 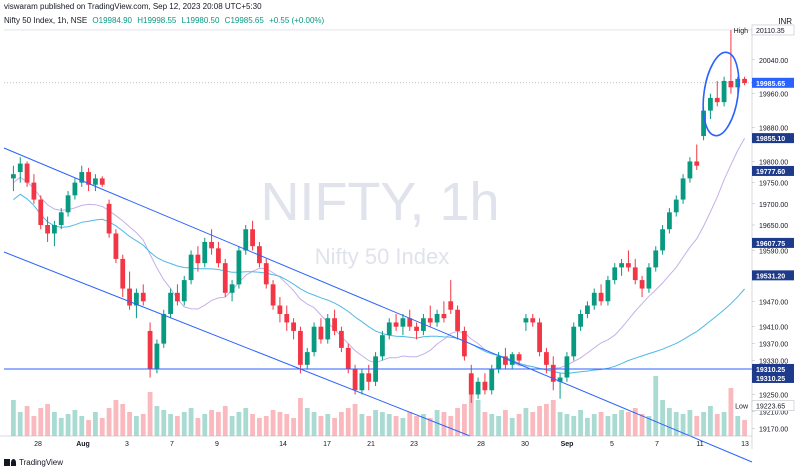 What do you see at coordinates (770, 276) in the screenshot?
I see `price-tag-label: 19531.20` at bounding box center [770, 276].